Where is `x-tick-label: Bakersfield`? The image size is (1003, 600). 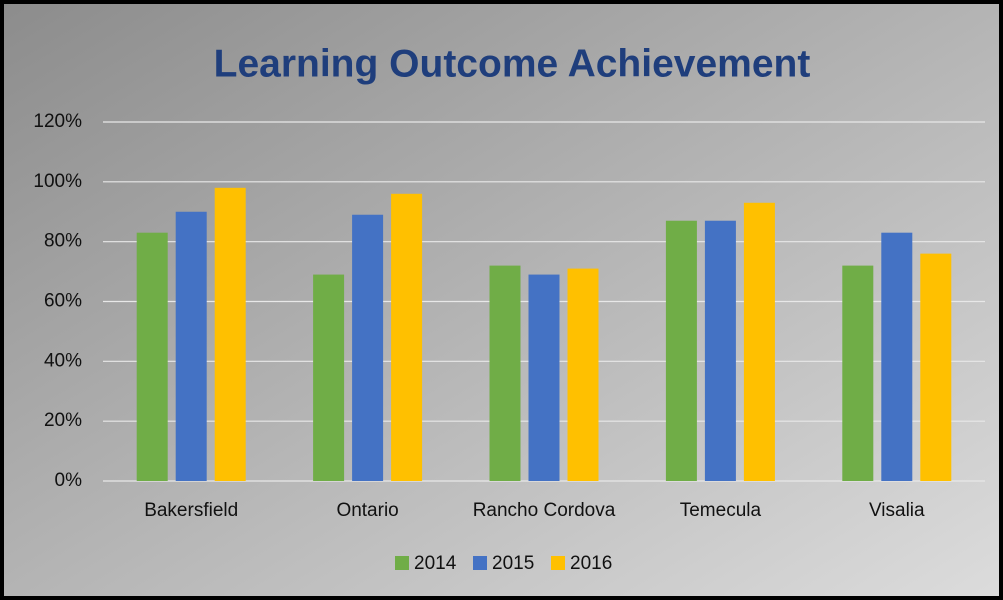
x-tick-label: Bakersfield is located at coordinates (191, 510).